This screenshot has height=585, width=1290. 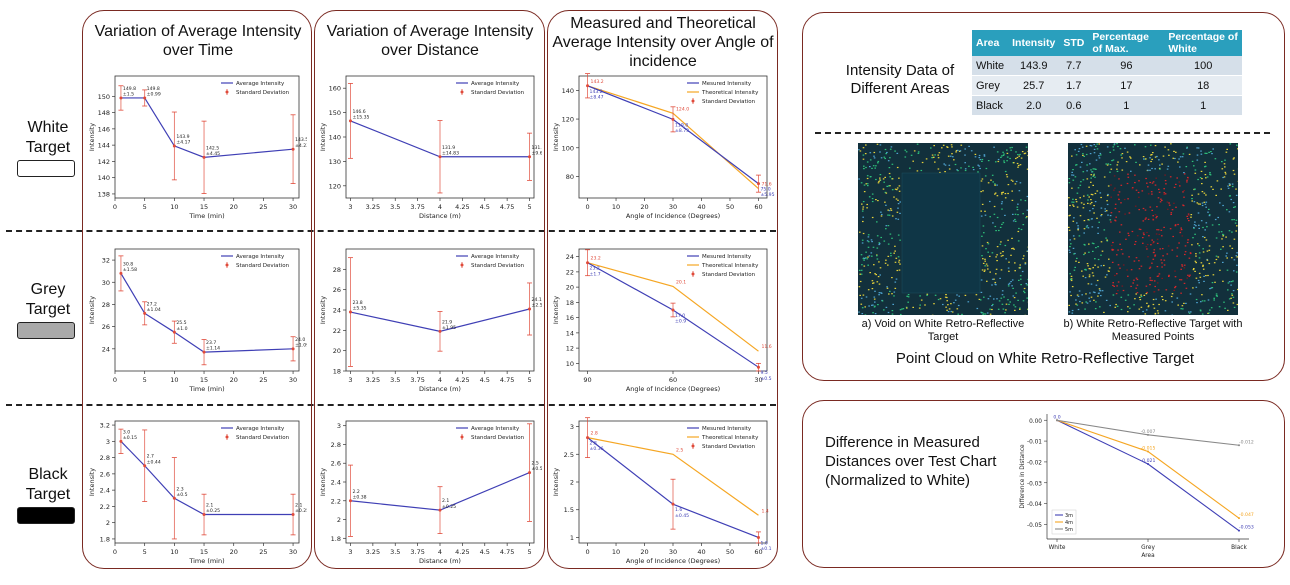 What do you see at coordinates (507, 207) in the screenshot?
I see `x-tick-label: 4.75` at bounding box center [507, 207].